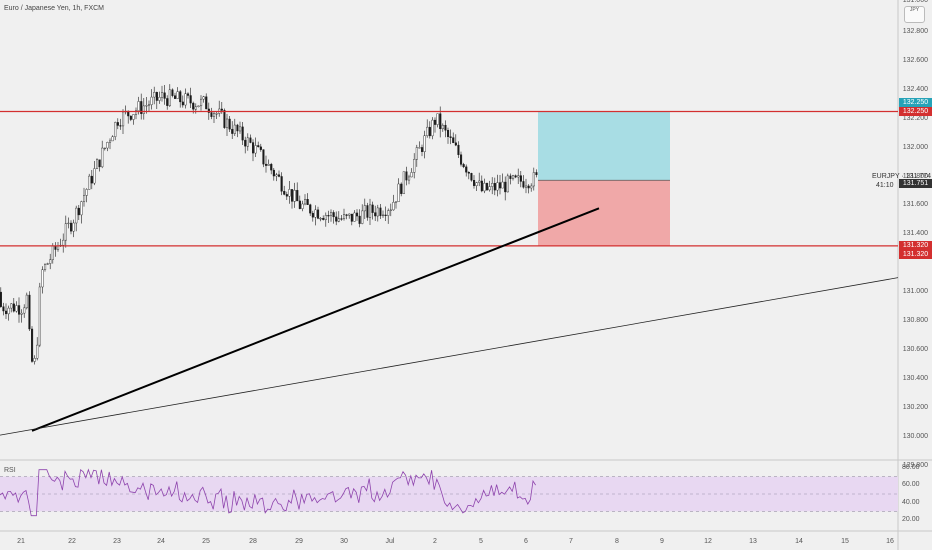 Image resolution: width=932 pixels, height=550 pixels. What do you see at coordinates (571, 541) in the screenshot?
I see `time-axis-tick: 7` at bounding box center [571, 541].